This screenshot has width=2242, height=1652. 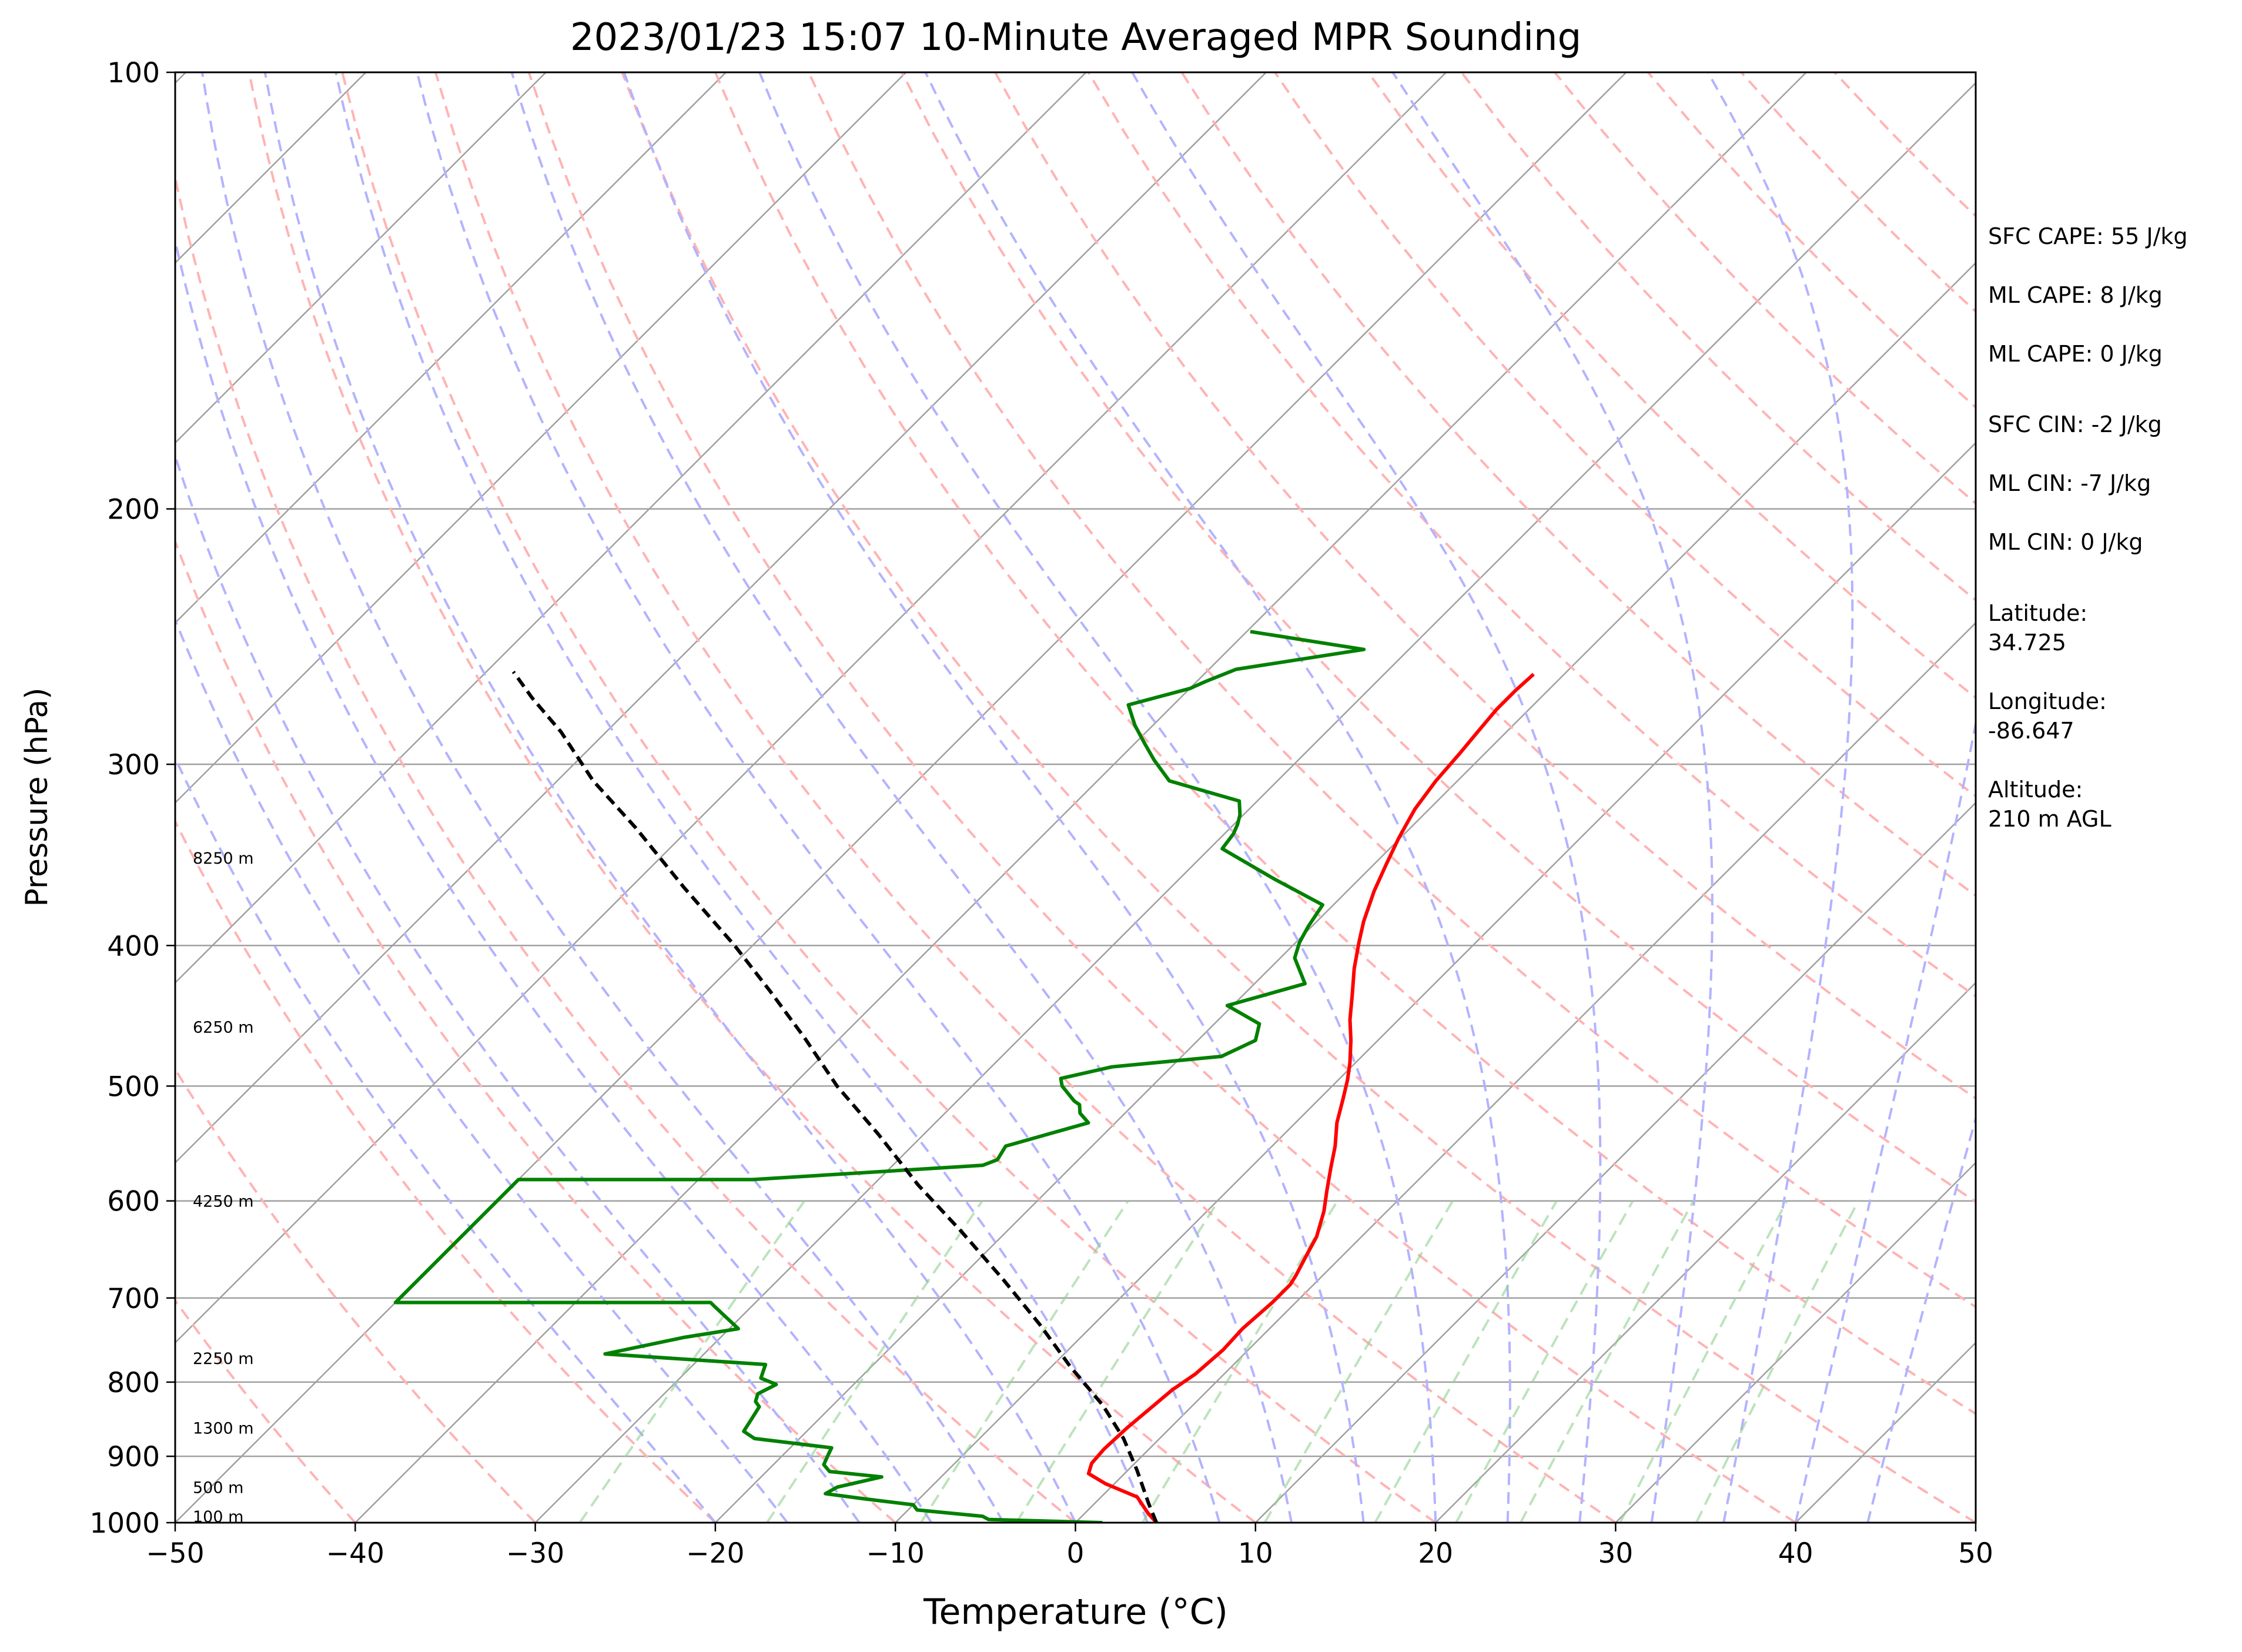 I want to click on y-tick-label: 900, so click(x=133, y=1457).